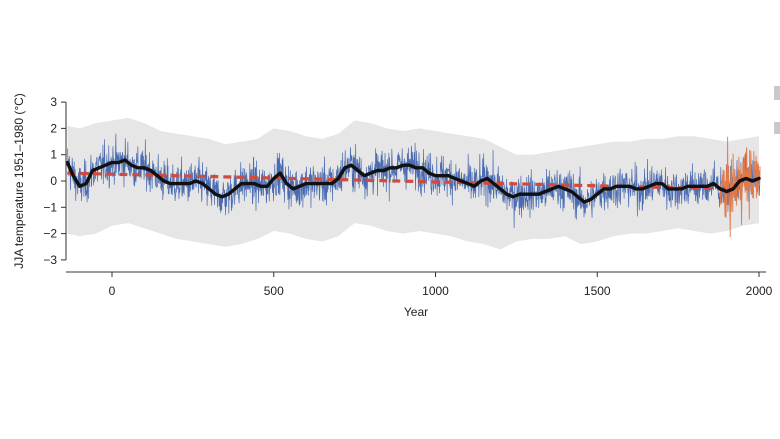 Image resolution: width=780 pixels, height=439 pixels. Describe the element at coordinates (597, 291) in the screenshot. I see `x-tick-label: 1500` at that location.